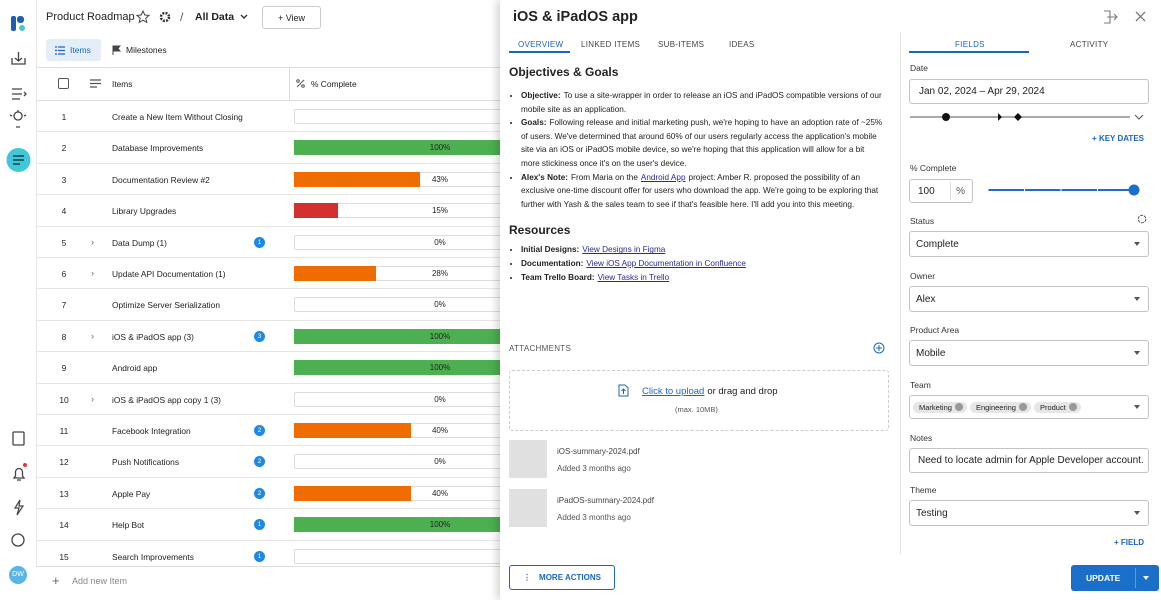 The image size is (1161, 600). Describe the element at coordinates (300, 83) in the screenshot. I see `percent-column-icon` at that location.